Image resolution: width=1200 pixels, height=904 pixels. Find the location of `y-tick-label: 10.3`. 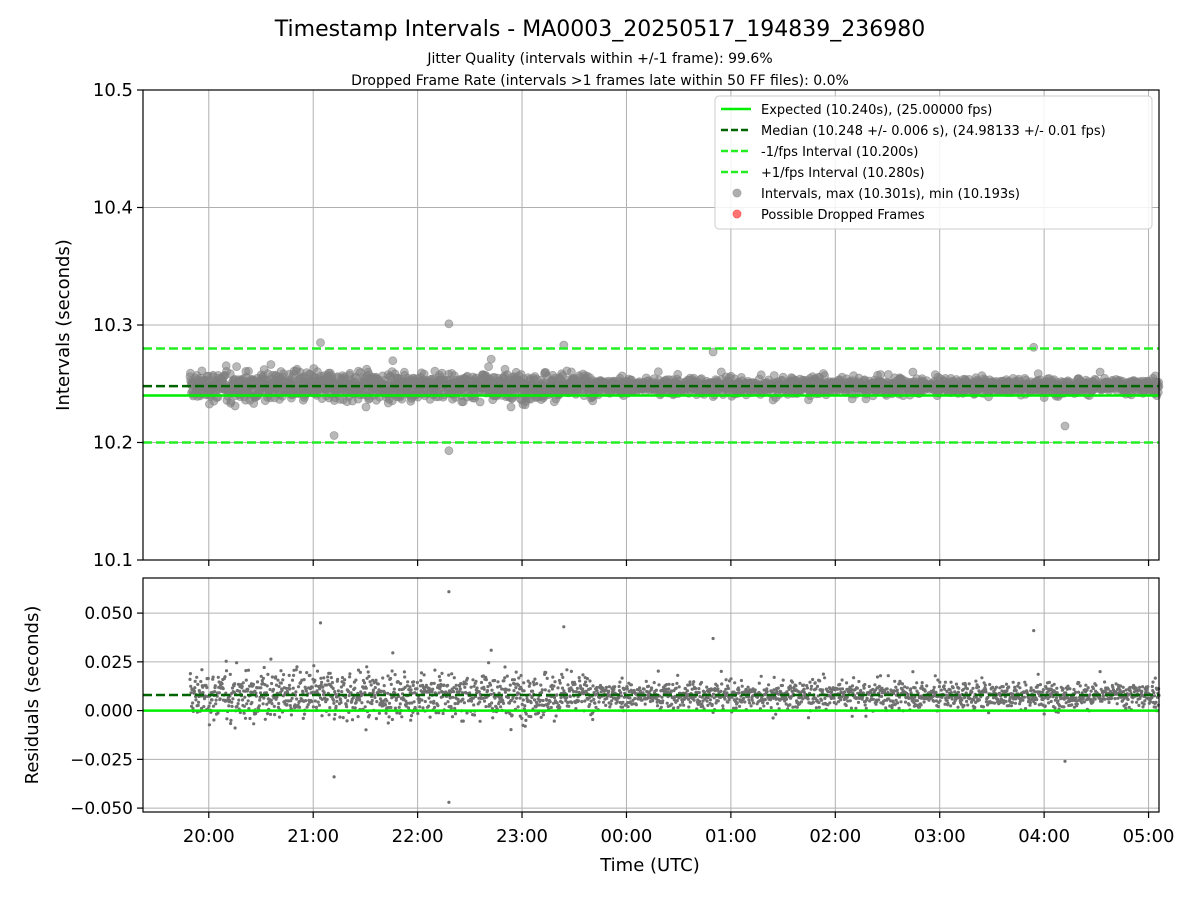

y-tick-label: 10.3 is located at coordinates (113, 325).